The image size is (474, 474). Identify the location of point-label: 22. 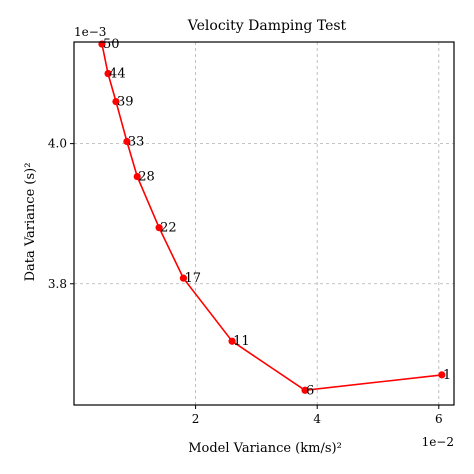
(168, 228).